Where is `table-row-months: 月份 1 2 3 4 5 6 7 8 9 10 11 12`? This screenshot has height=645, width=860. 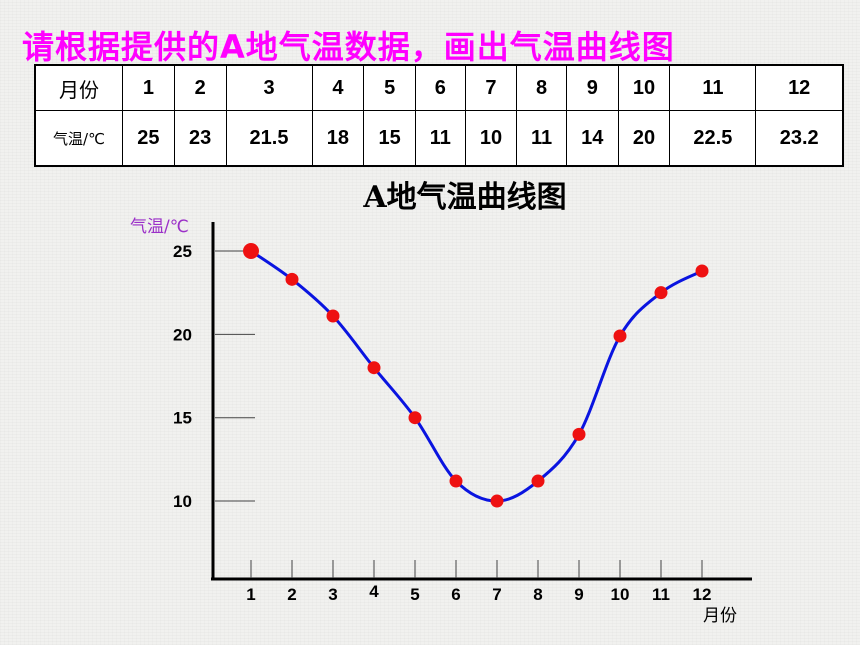 table-row-months: 月份 1 2 3 4 5 6 7 8 9 10 11 12 is located at coordinates (439, 87).